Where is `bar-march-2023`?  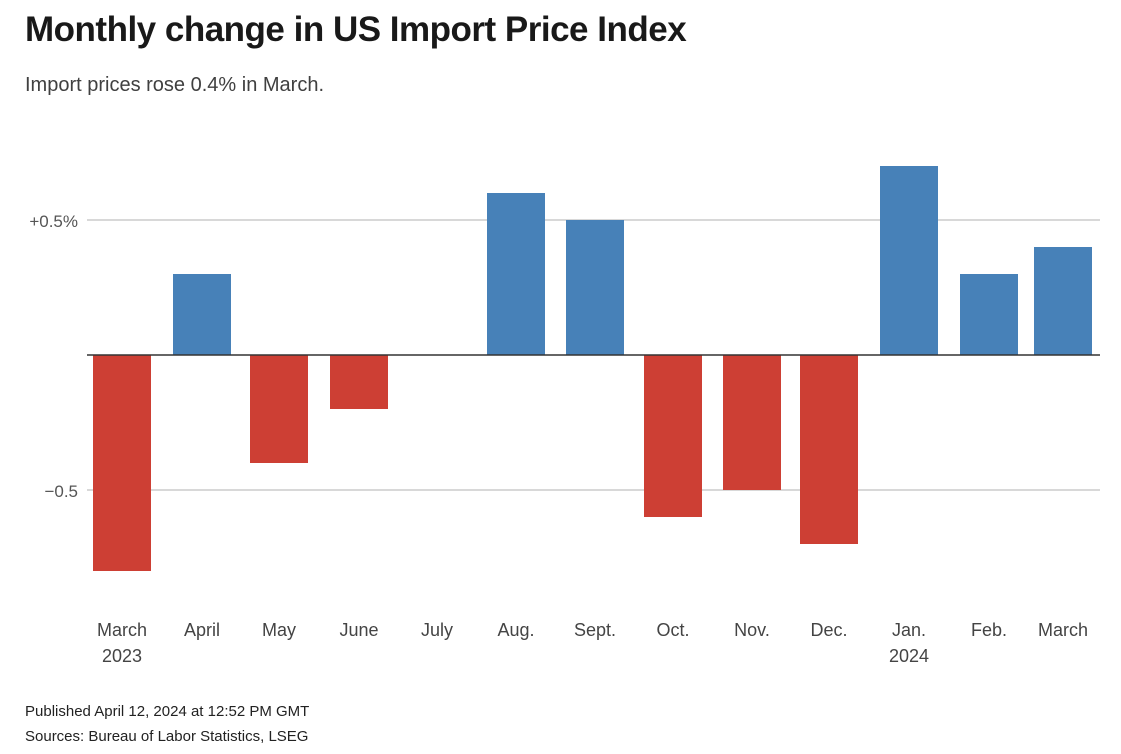
bar-march-2023 is located at coordinates (122, 463).